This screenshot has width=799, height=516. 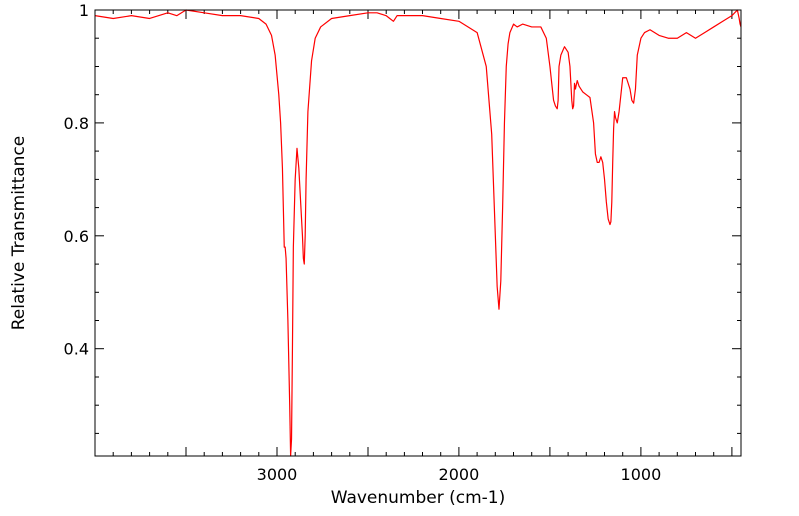 What do you see at coordinates (76, 123) in the screenshot?
I see `y-tick-label: 0.8` at bounding box center [76, 123].